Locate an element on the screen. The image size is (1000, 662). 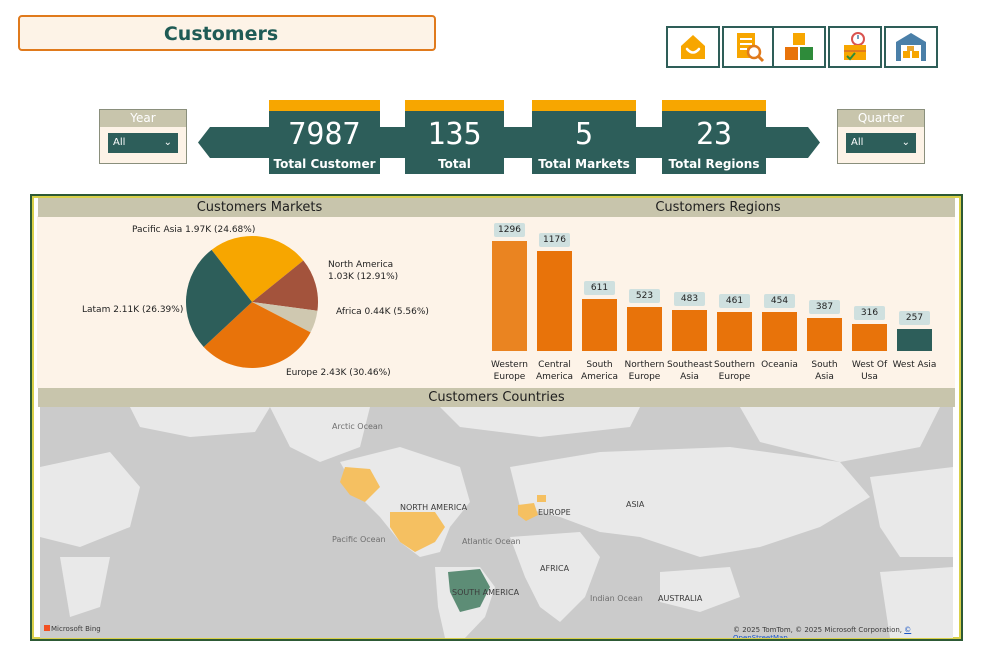
map-ocean-label: Atlantic Ocean is located at coordinates (491, 541).